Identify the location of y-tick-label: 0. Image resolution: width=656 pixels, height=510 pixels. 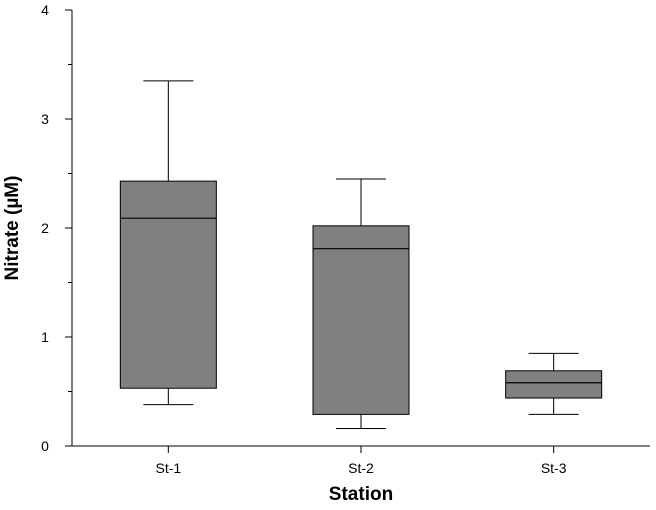
(45, 446).